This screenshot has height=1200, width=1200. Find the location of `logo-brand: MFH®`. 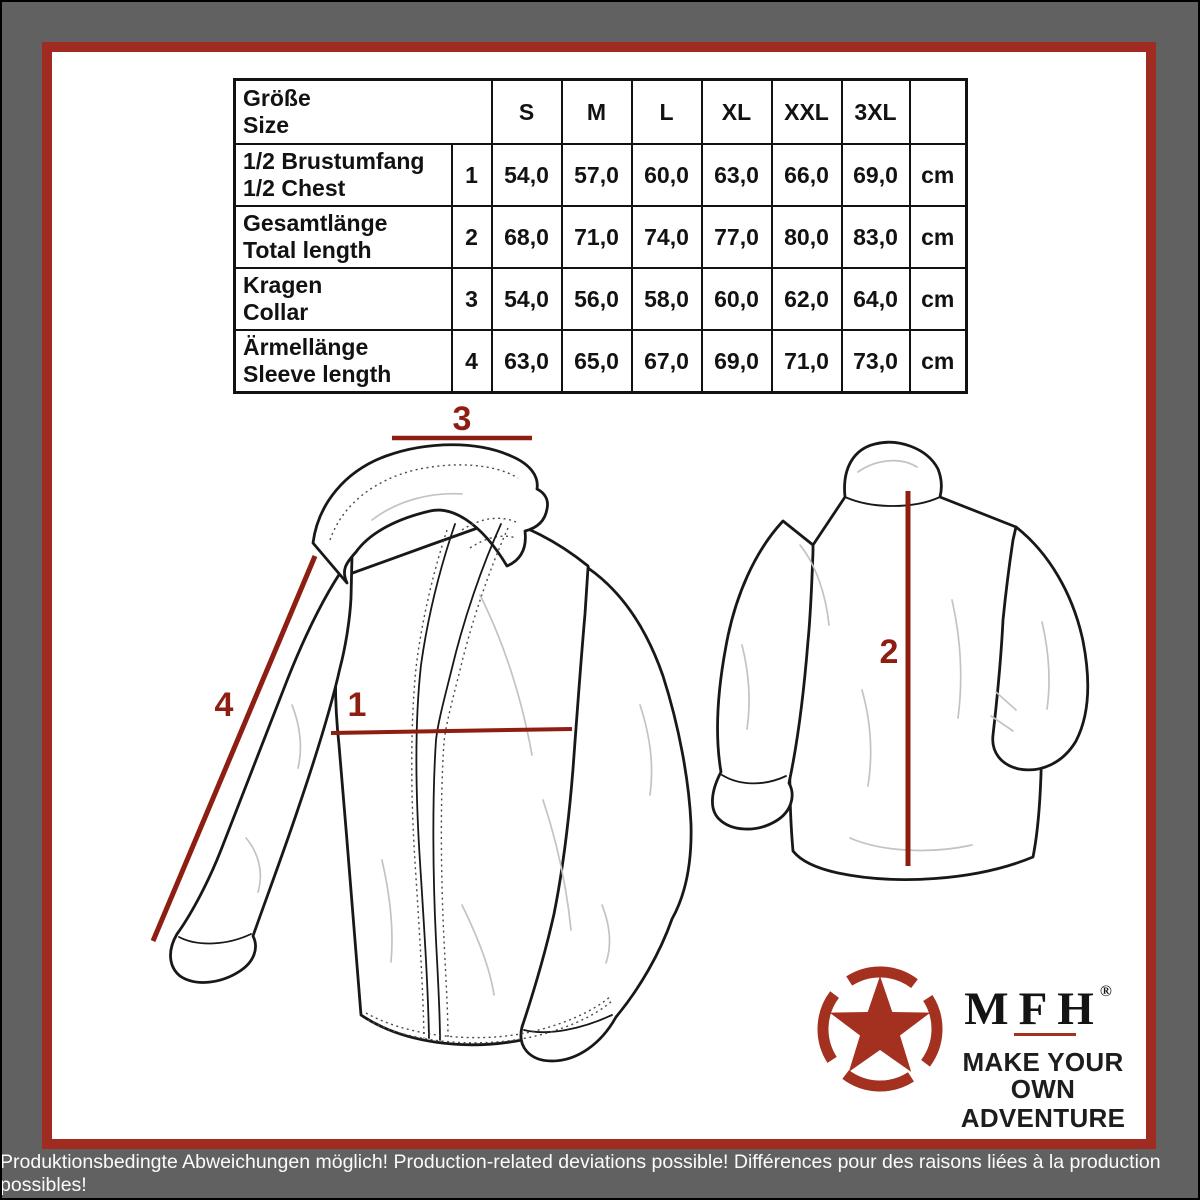

logo-brand: MFH® is located at coordinates (1038, 1000).